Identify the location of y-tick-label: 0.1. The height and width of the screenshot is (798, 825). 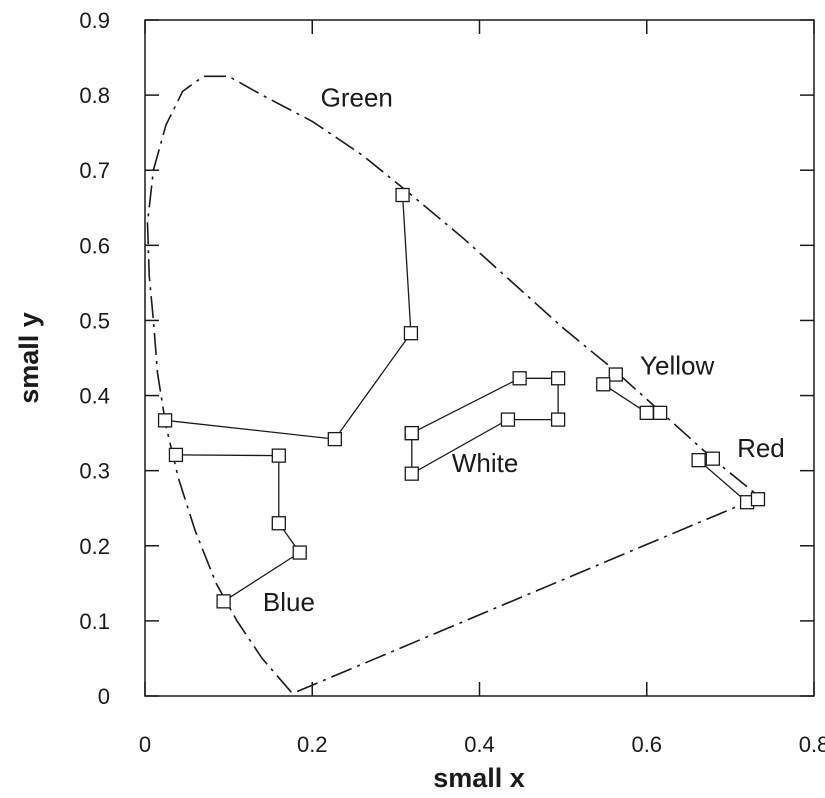
(94, 621).